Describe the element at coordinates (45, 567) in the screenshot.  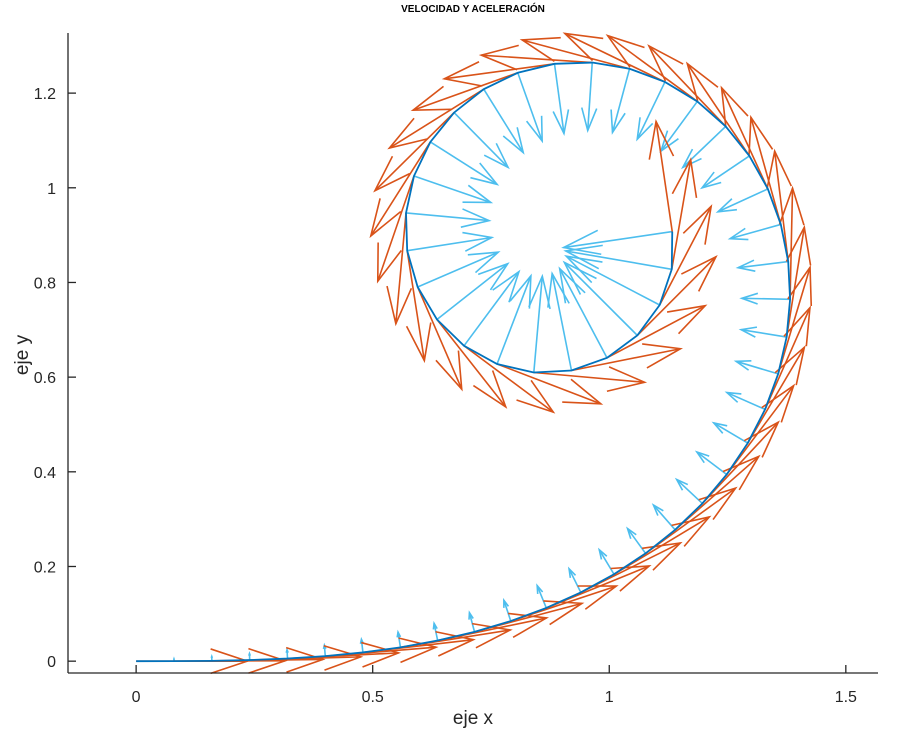
I see `y-tick-label: 0.2` at that location.